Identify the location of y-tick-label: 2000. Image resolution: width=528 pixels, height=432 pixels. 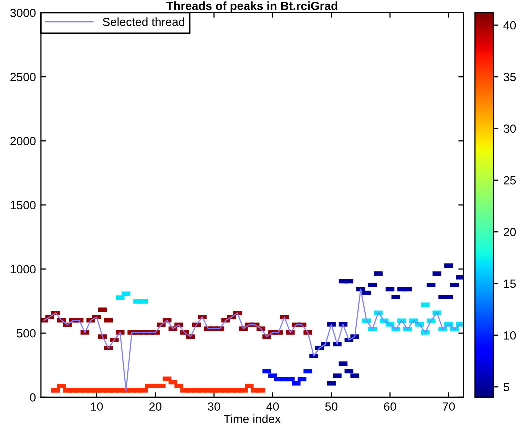
(23, 141).